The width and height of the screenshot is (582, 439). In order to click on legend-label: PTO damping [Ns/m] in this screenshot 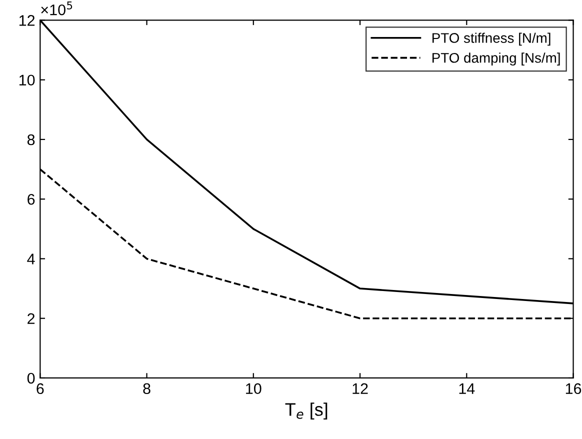, I will do `click(496, 59)`.